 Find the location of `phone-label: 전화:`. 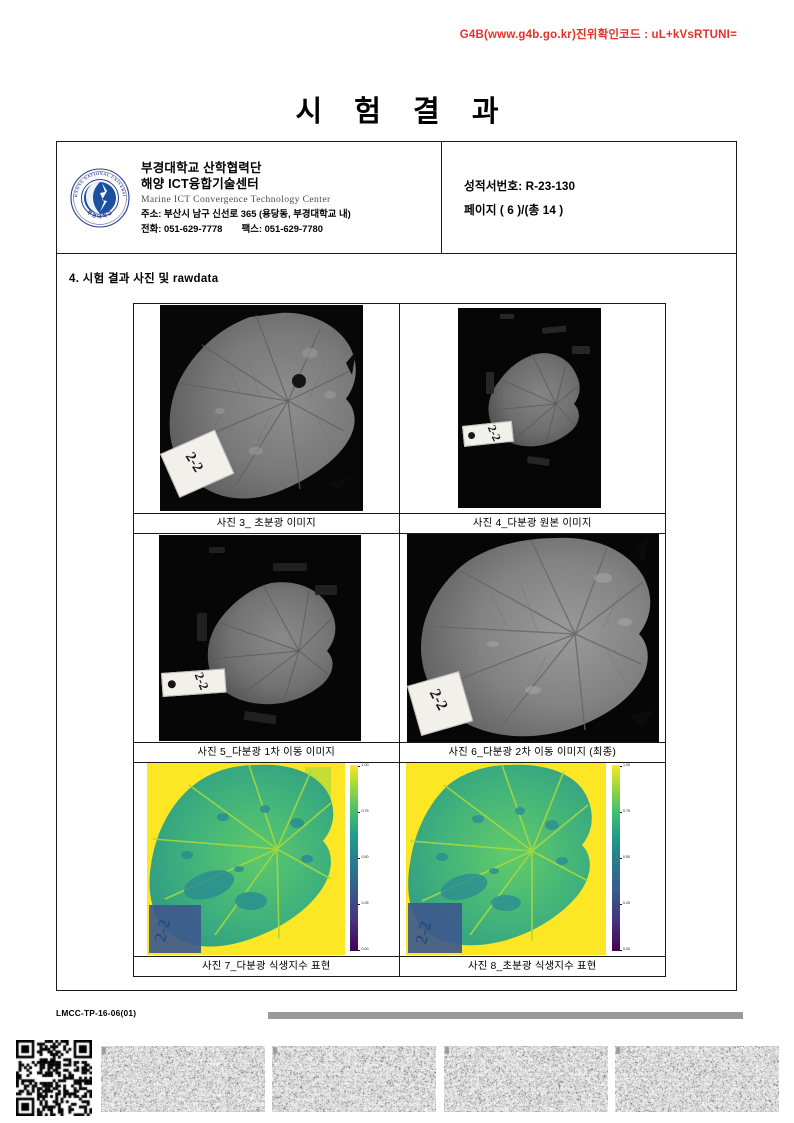

phone-label: 전화: is located at coordinates (151, 228).